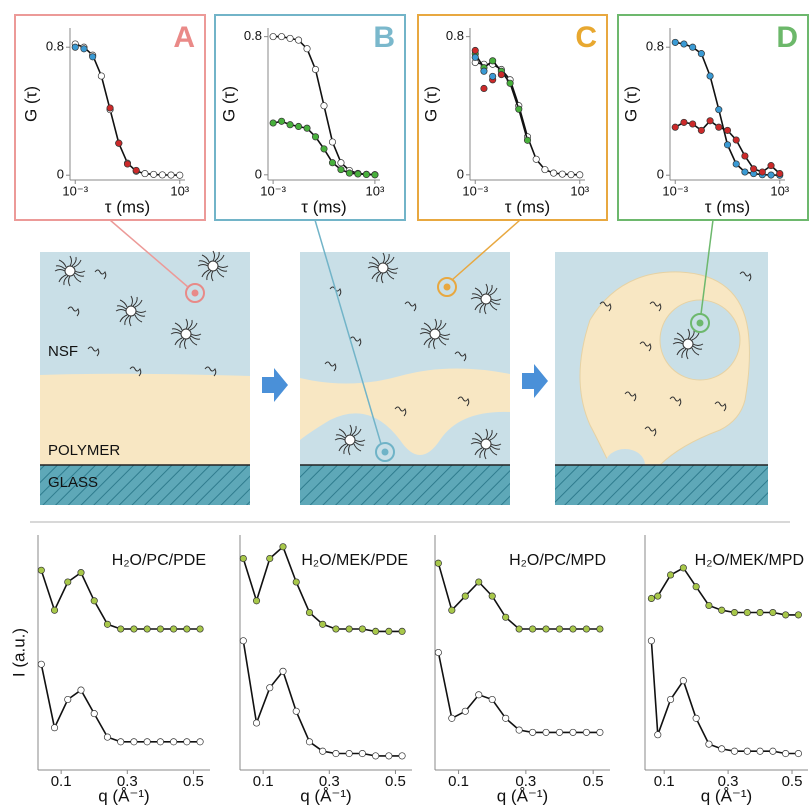 The width and height of the screenshot is (811, 807). What do you see at coordinates (384, 37) in the screenshot?
I see `panel-letter: B` at bounding box center [384, 37].